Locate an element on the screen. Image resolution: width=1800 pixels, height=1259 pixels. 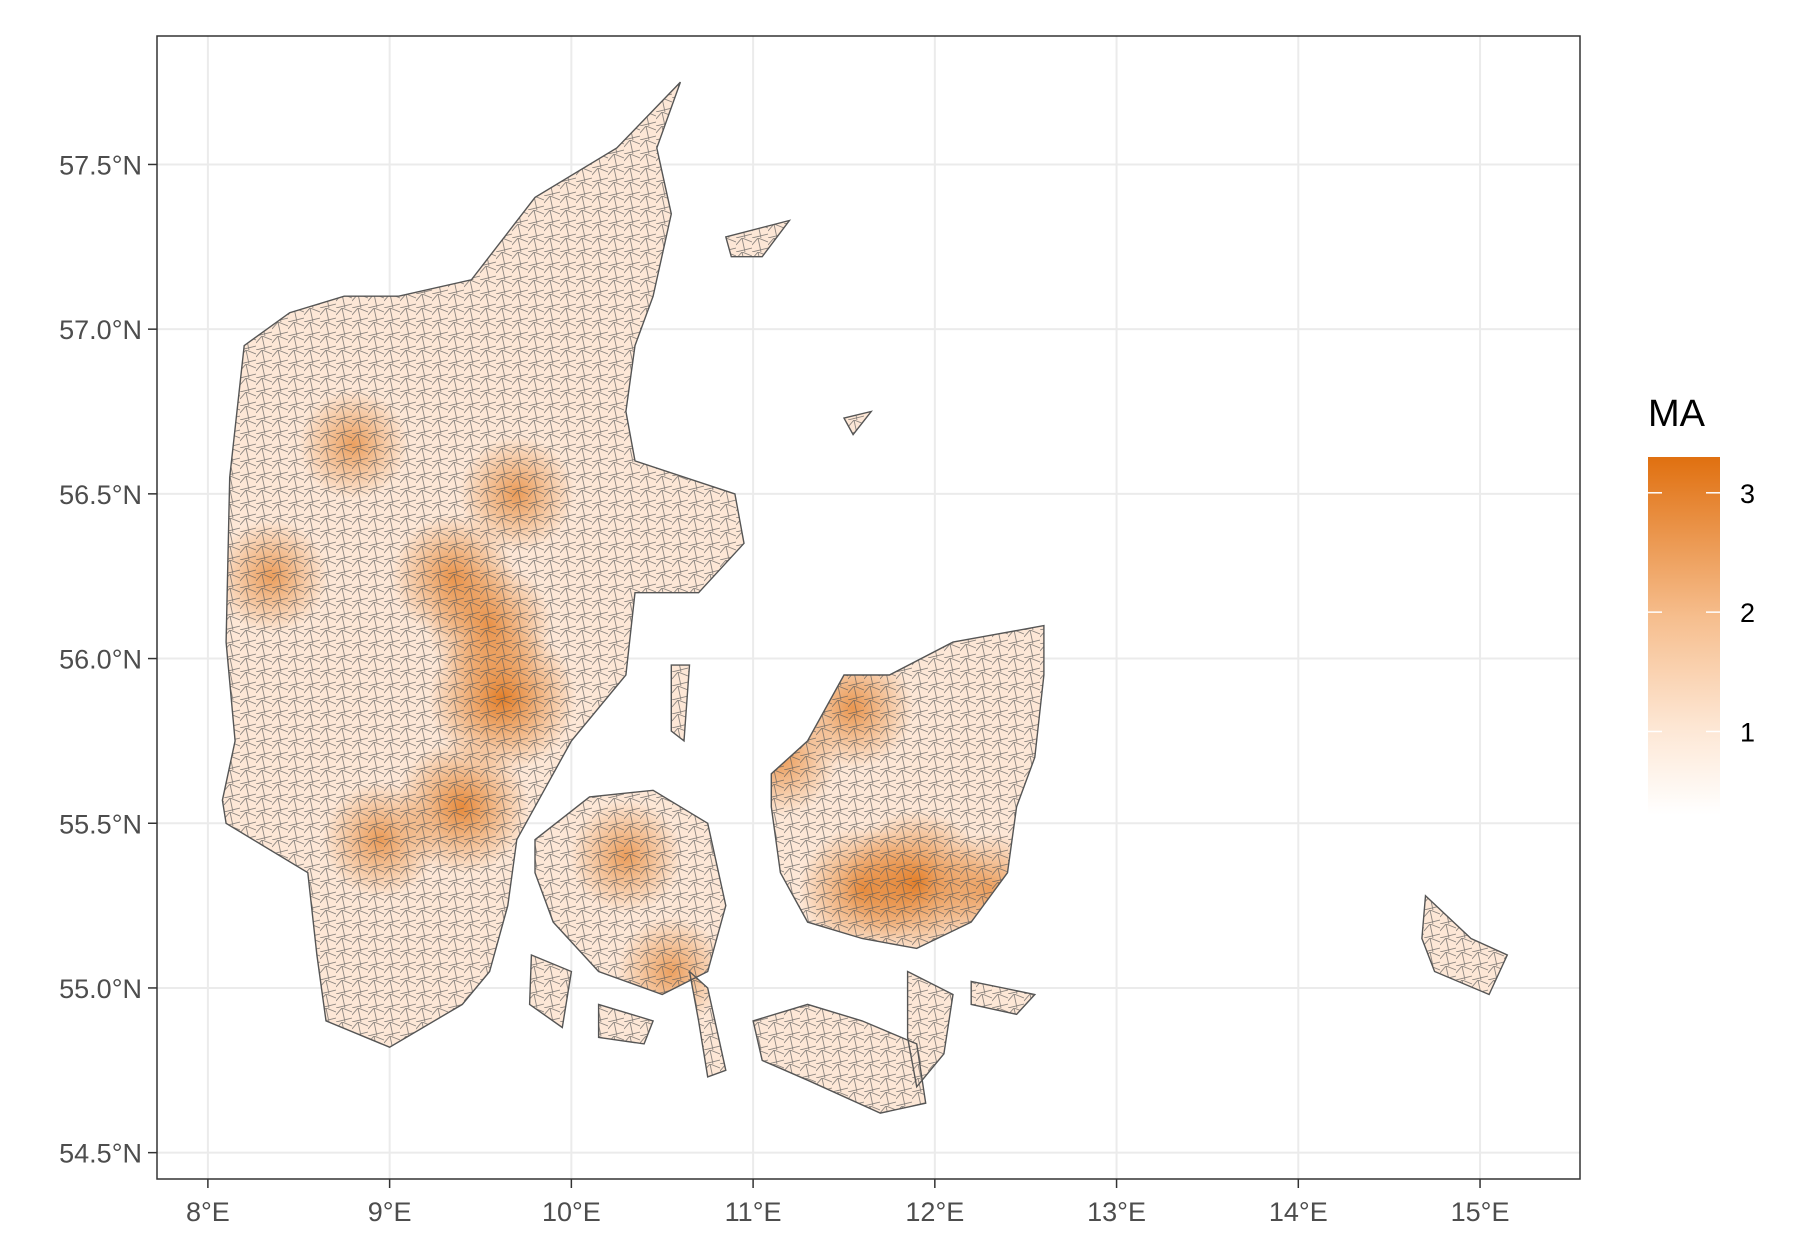
x-tick-label: 10°E is located at coordinates (571, 1212).